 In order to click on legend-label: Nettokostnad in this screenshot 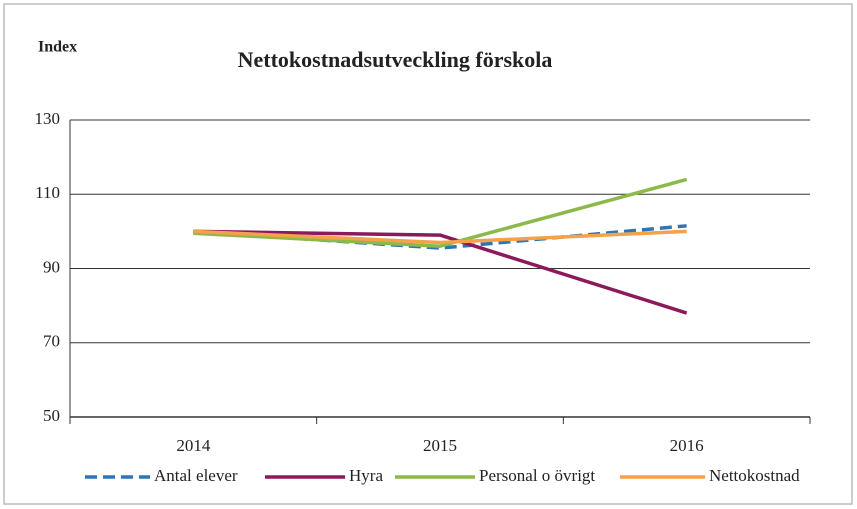, I will do `click(754, 475)`.